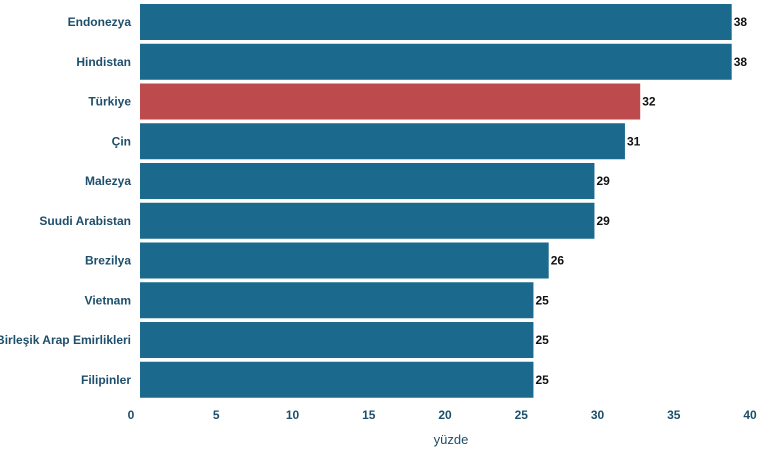  Describe the element at coordinates (344, 260) in the screenshot. I see `bar-brezilya` at that location.